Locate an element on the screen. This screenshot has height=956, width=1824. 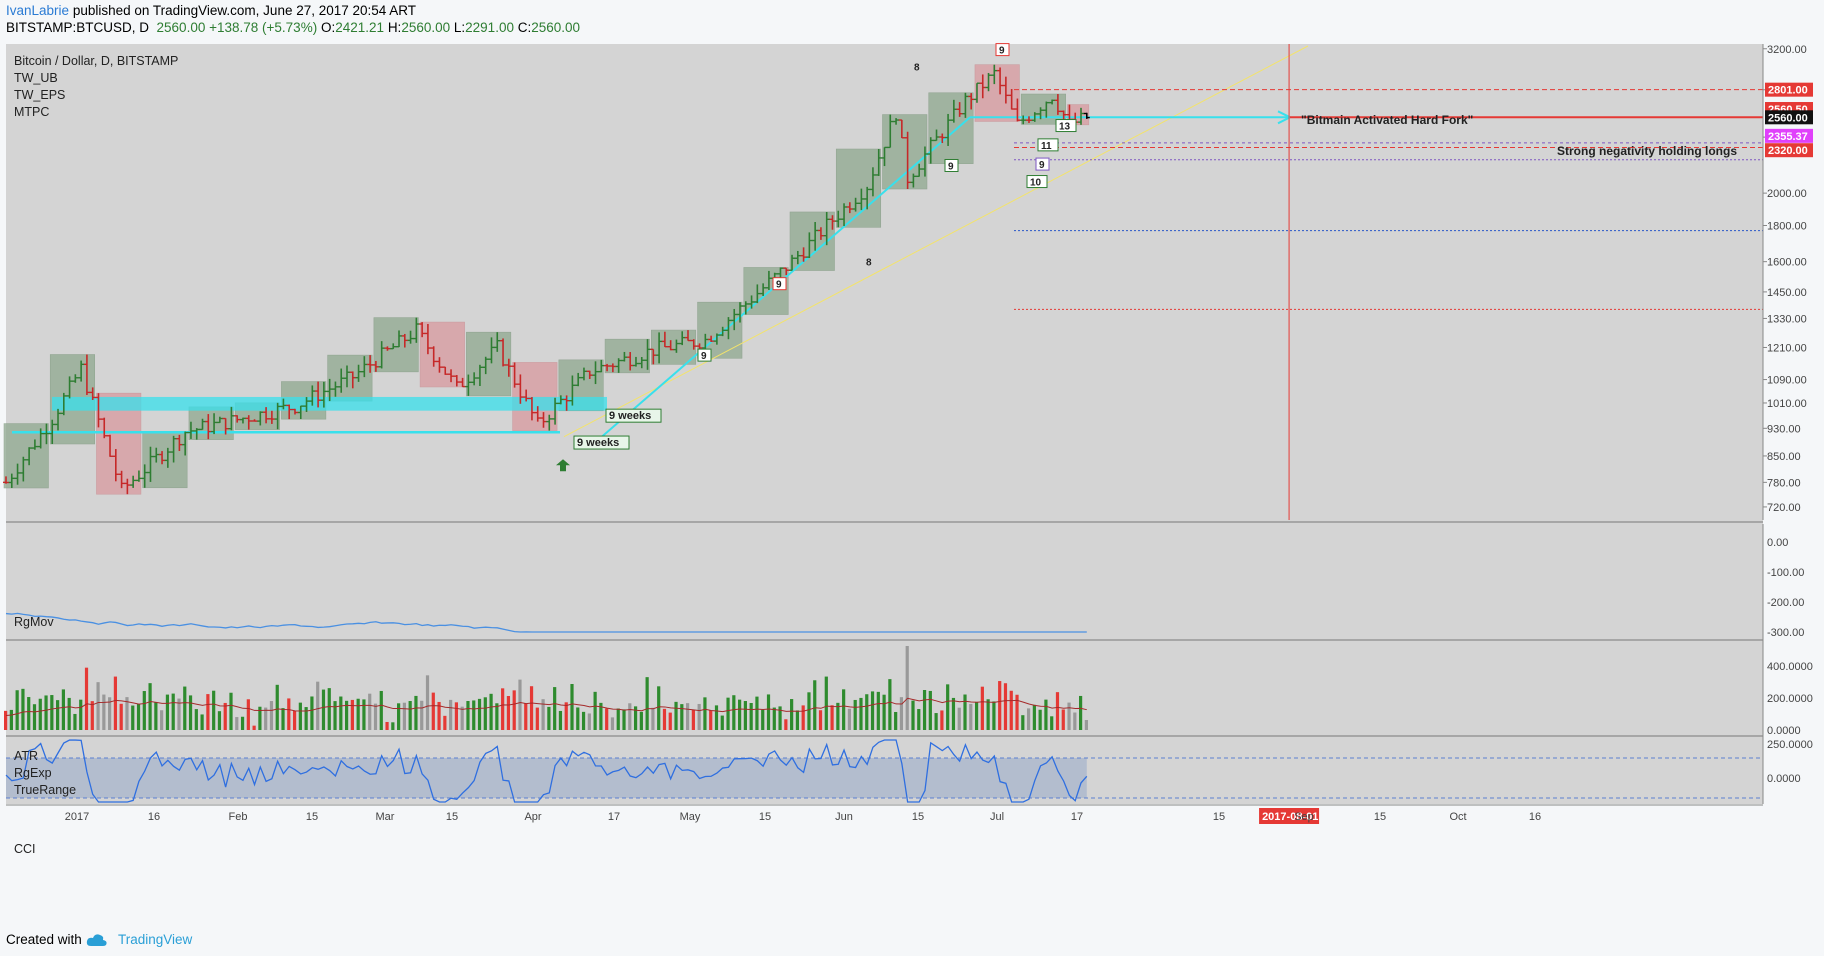
last-price: 2560.00 is located at coordinates (181, 27).